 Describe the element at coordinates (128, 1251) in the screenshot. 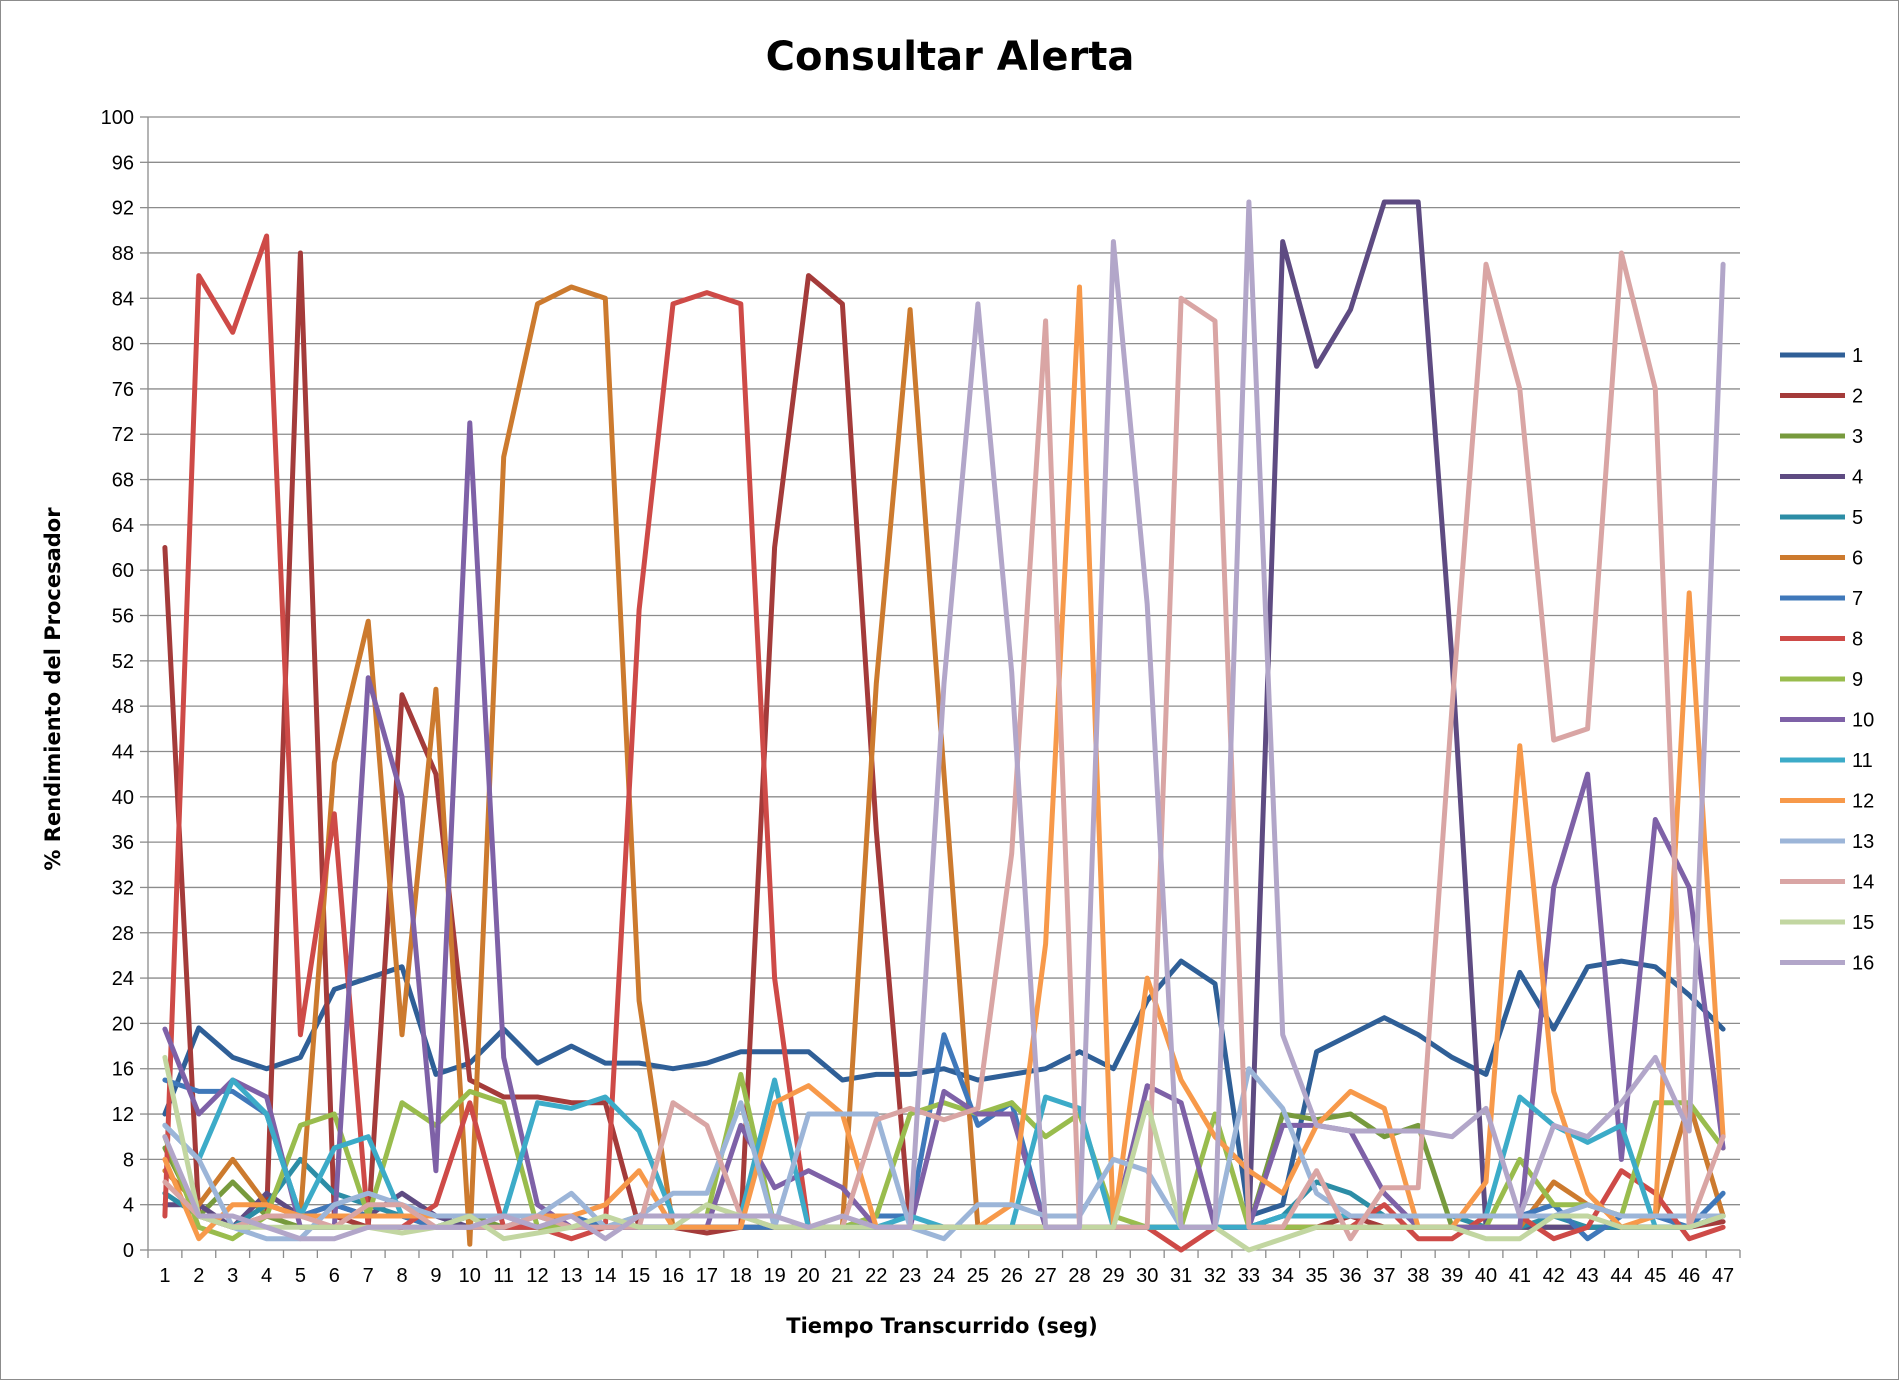

I see `y-tick-label: 0` at that location.